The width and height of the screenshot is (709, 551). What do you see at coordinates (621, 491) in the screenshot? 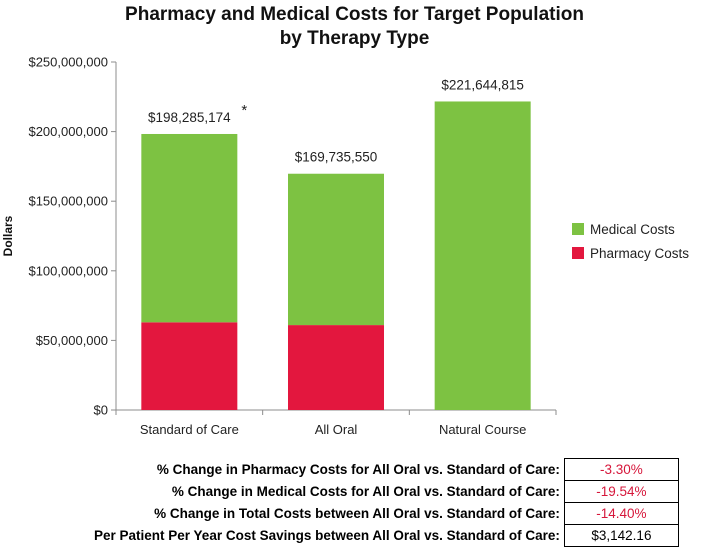
I see `summary-value: -19.54%` at bounding box center [621, 491].